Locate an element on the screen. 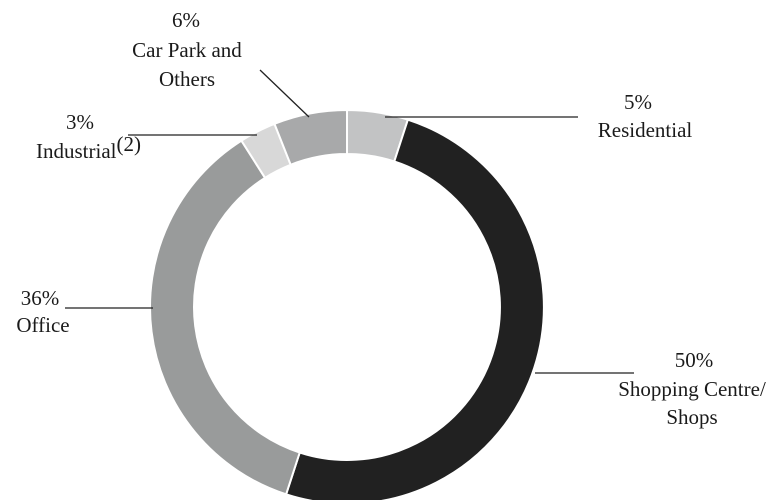 The image size is (780, 500). industrial-label: Industrial(2) is located at coordinates (88, 147).